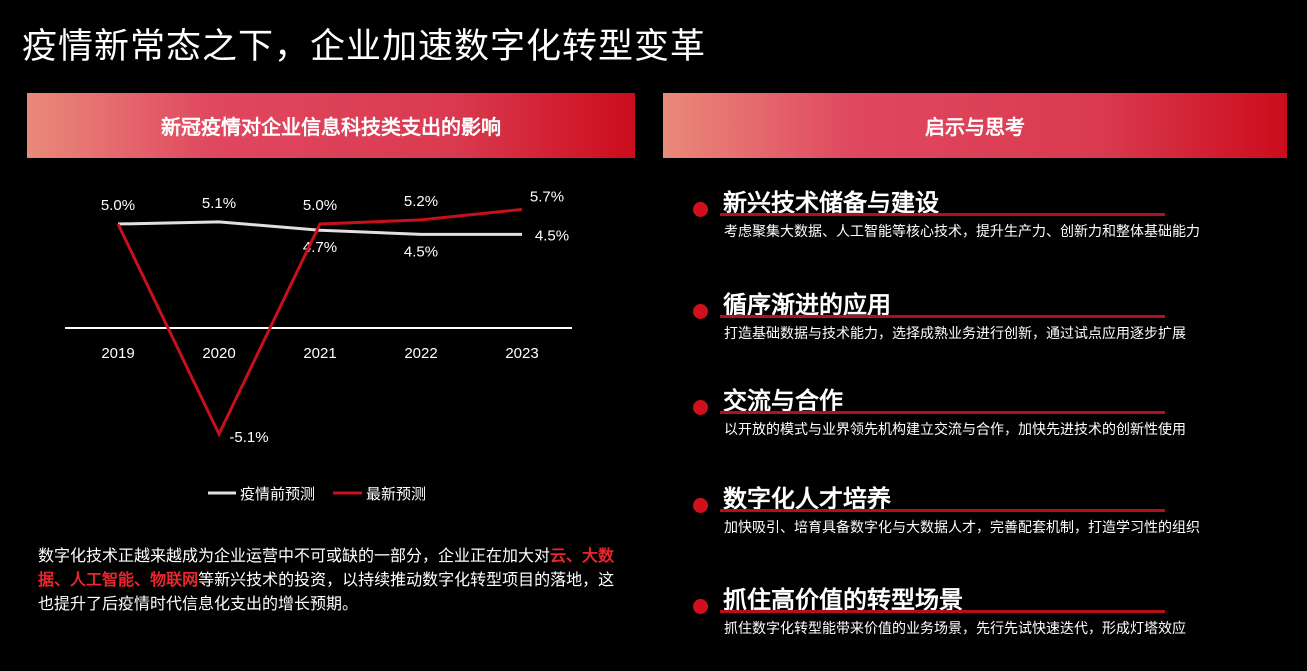 This screenshot has height=671, width=1307. What do you see at coordinates (558, 555) in the screenshot?
I see `highlight-cloud: 云` at bounding box center [558, 555].